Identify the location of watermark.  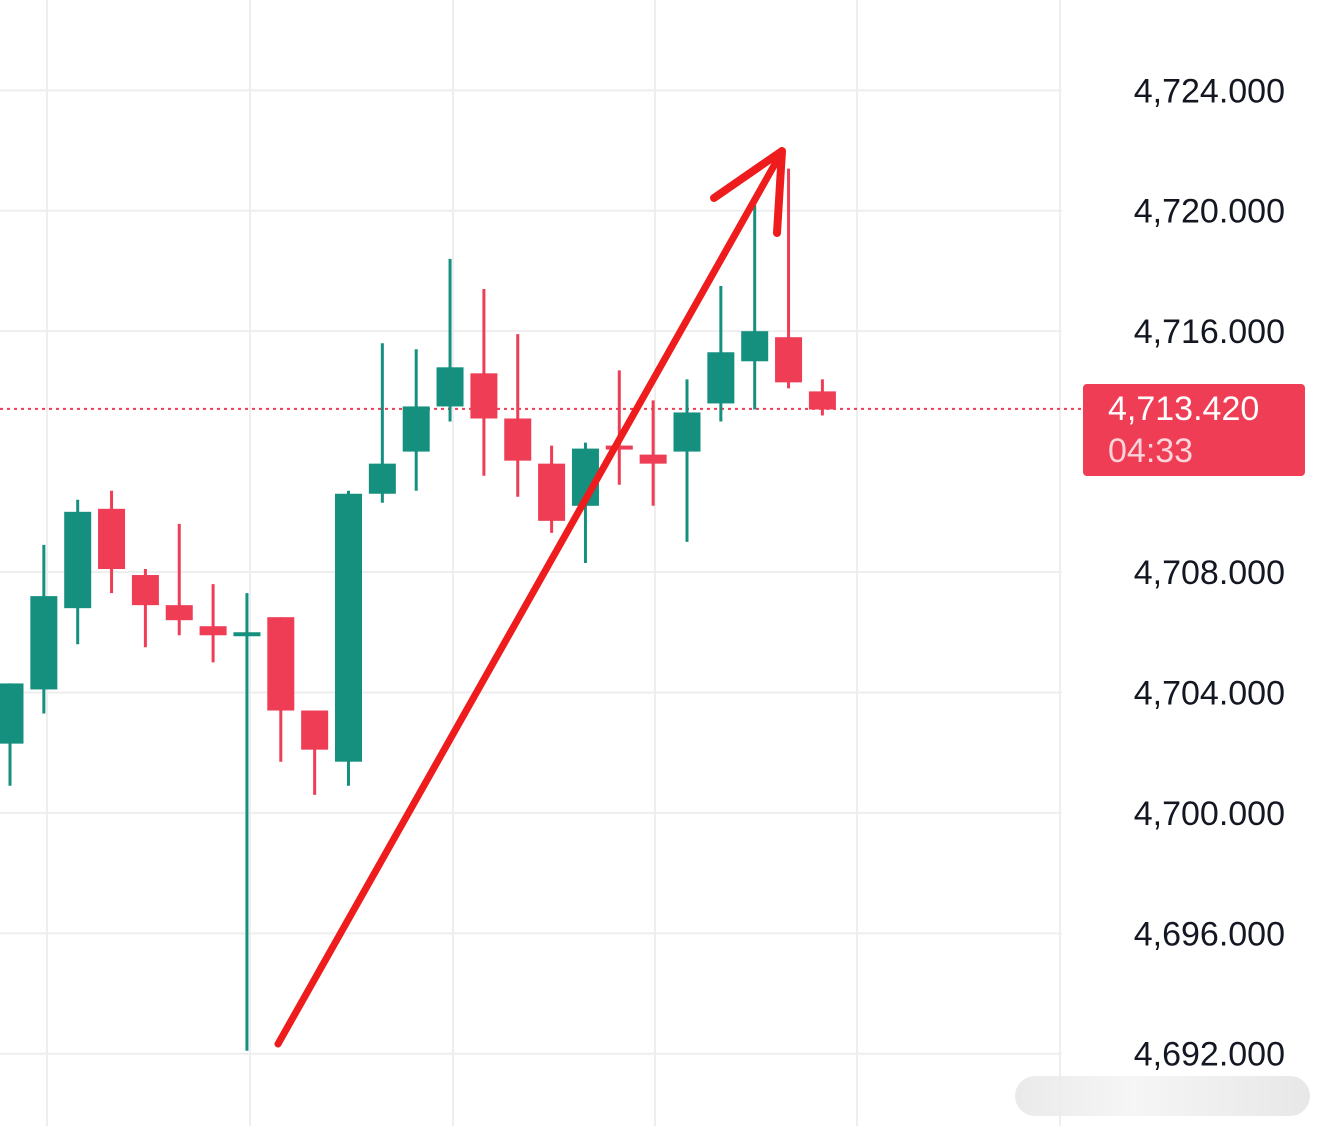
(1162, 1096).